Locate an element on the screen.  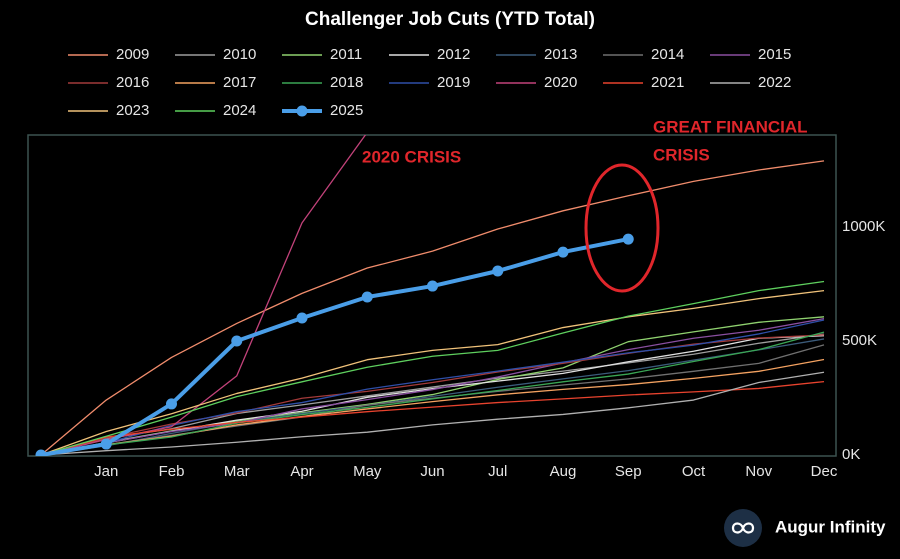
y-tick-label: 1000K is located at coordinates (863, 226).